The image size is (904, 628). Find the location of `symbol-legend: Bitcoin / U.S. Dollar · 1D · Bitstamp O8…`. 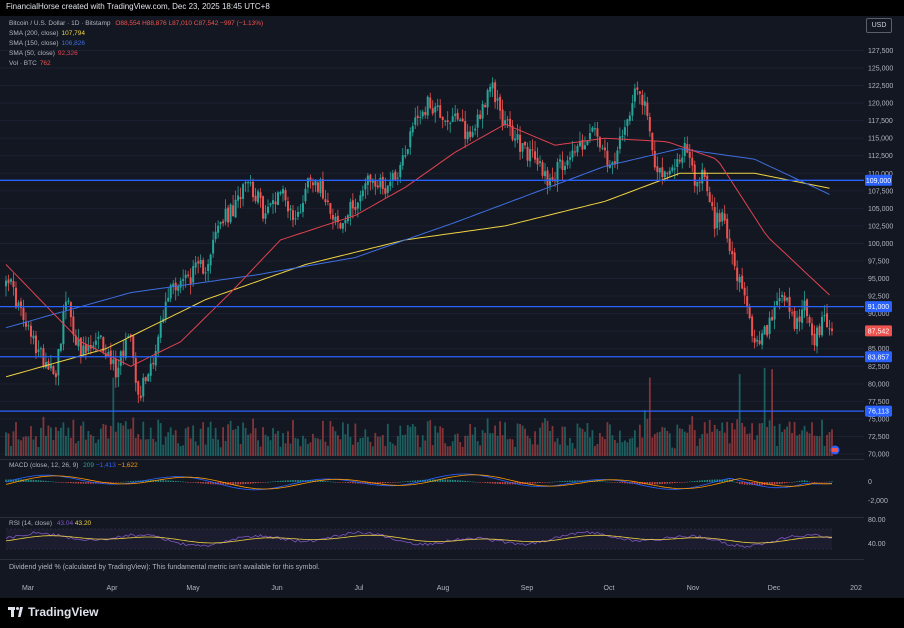

symbol-legend: Bitcoin / U.S. Dollar · 1D · Bitstamp O8… is located at coordinates (136, 23).